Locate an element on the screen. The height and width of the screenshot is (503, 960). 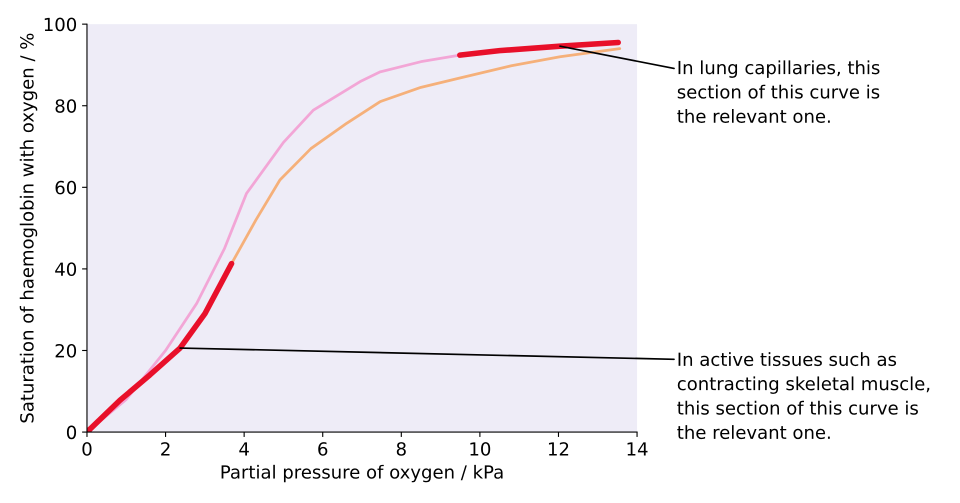
y-tick-label: 60 is located at coordinates (66, 187).